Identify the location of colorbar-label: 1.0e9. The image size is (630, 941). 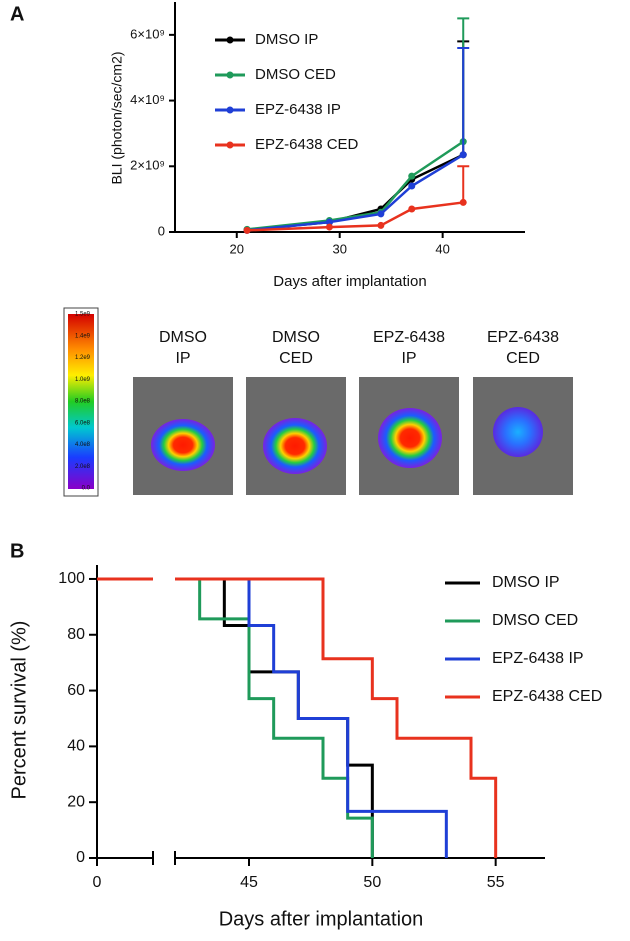
(83, 380).